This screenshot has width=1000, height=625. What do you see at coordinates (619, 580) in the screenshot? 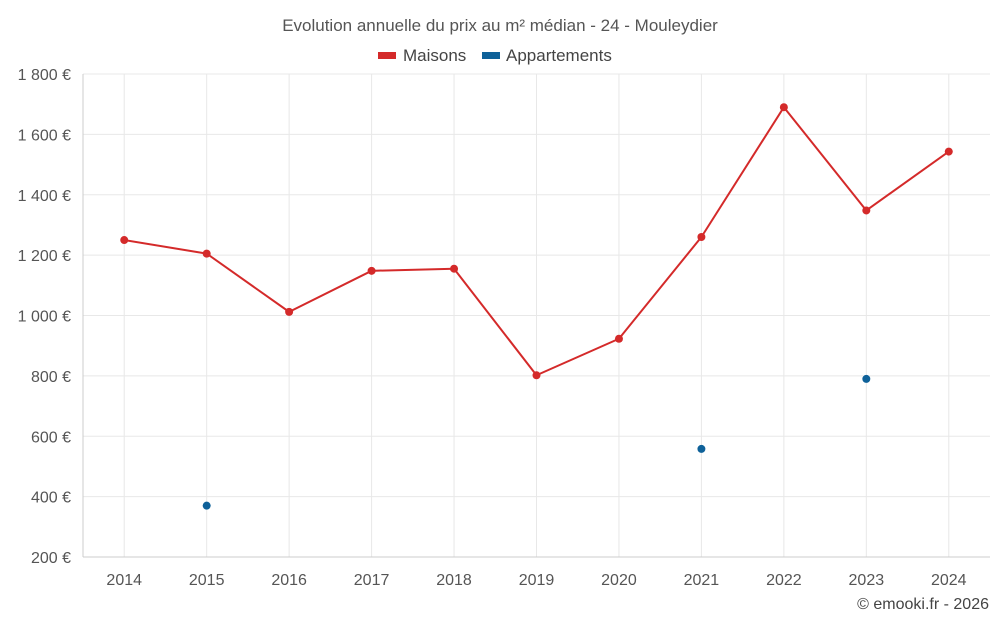
I see `x-tick-label: 2020` at bounding box center [619, 580].